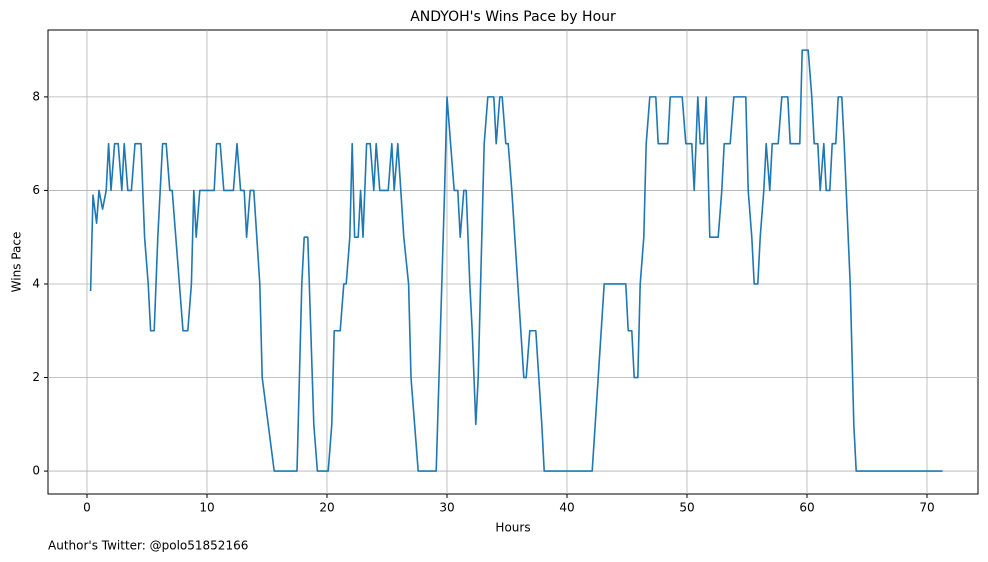  I want to click on x-tick-label: 40, so click(566, 508).